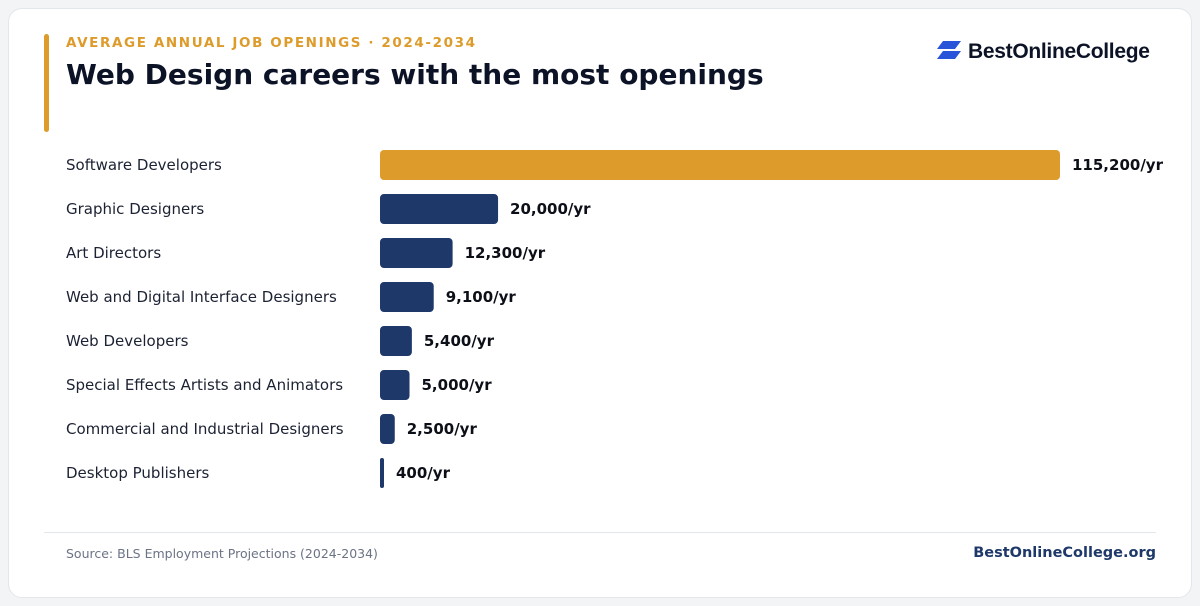 This screenshot has height=606, width=1200. What do you see at coordinates (505, 253) in the screenshot?
I see `value-label: 12,300/yr` at bounding box center [505, 253].